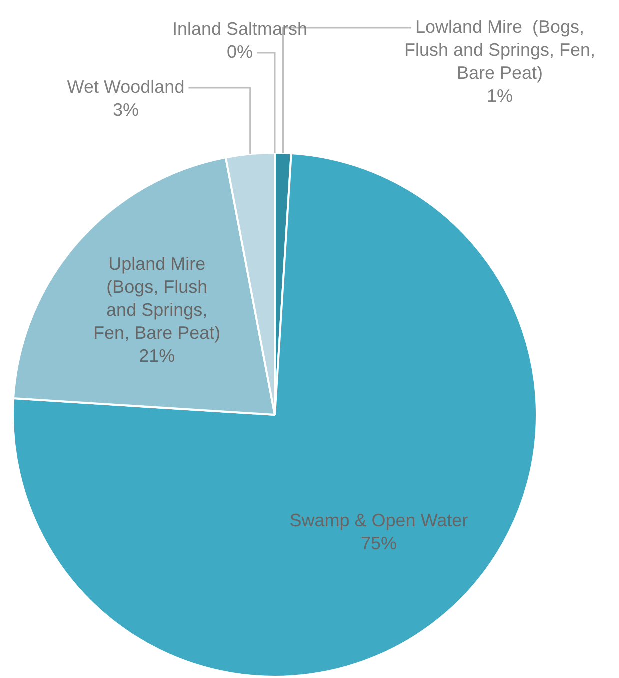 This screenshot has height=678, width=619. I want to click on slice-label: Upland Mire (Bogs, Flush and Springs, Fen, Bare Peat), so click(157, 299).